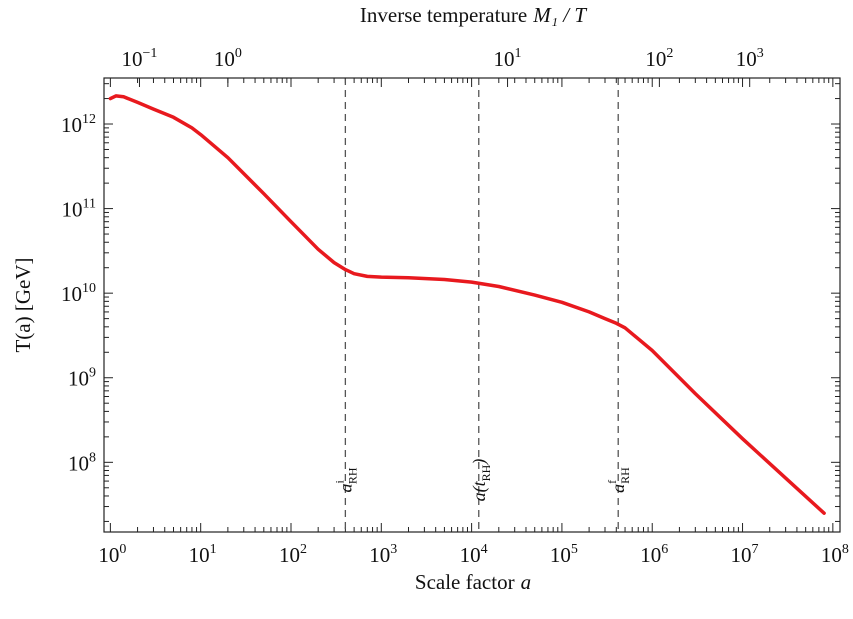 The width and height of the screenshot is (853, 619). What do you see at coordinates (618, 480) in the screenshot?
I see `marker-label: afRH` at bounding box center [618, 480].